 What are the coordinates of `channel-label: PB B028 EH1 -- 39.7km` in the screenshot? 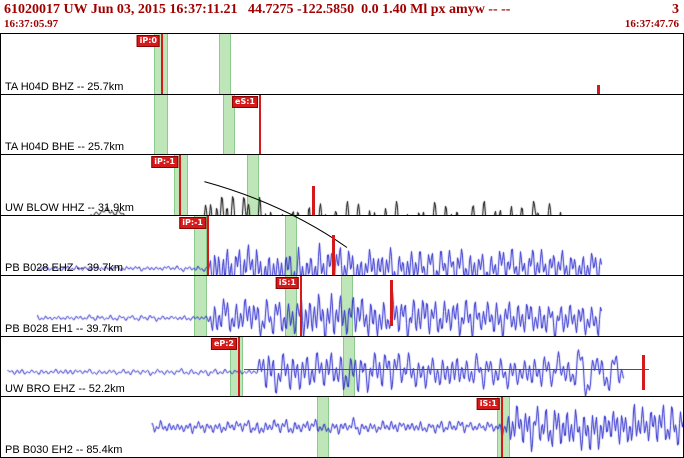 It's located at (64, 328).